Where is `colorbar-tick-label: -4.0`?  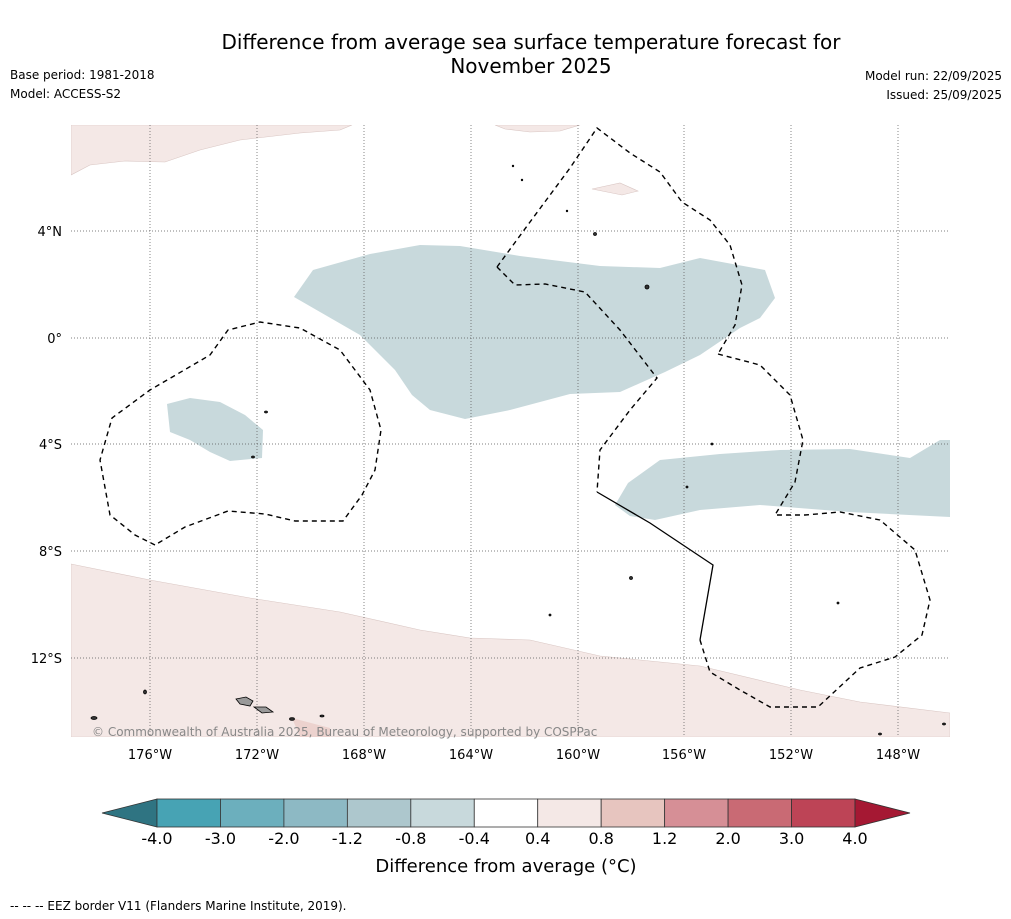 colorbar-tick-label: -4.0 is located at coordinates (156, 838).